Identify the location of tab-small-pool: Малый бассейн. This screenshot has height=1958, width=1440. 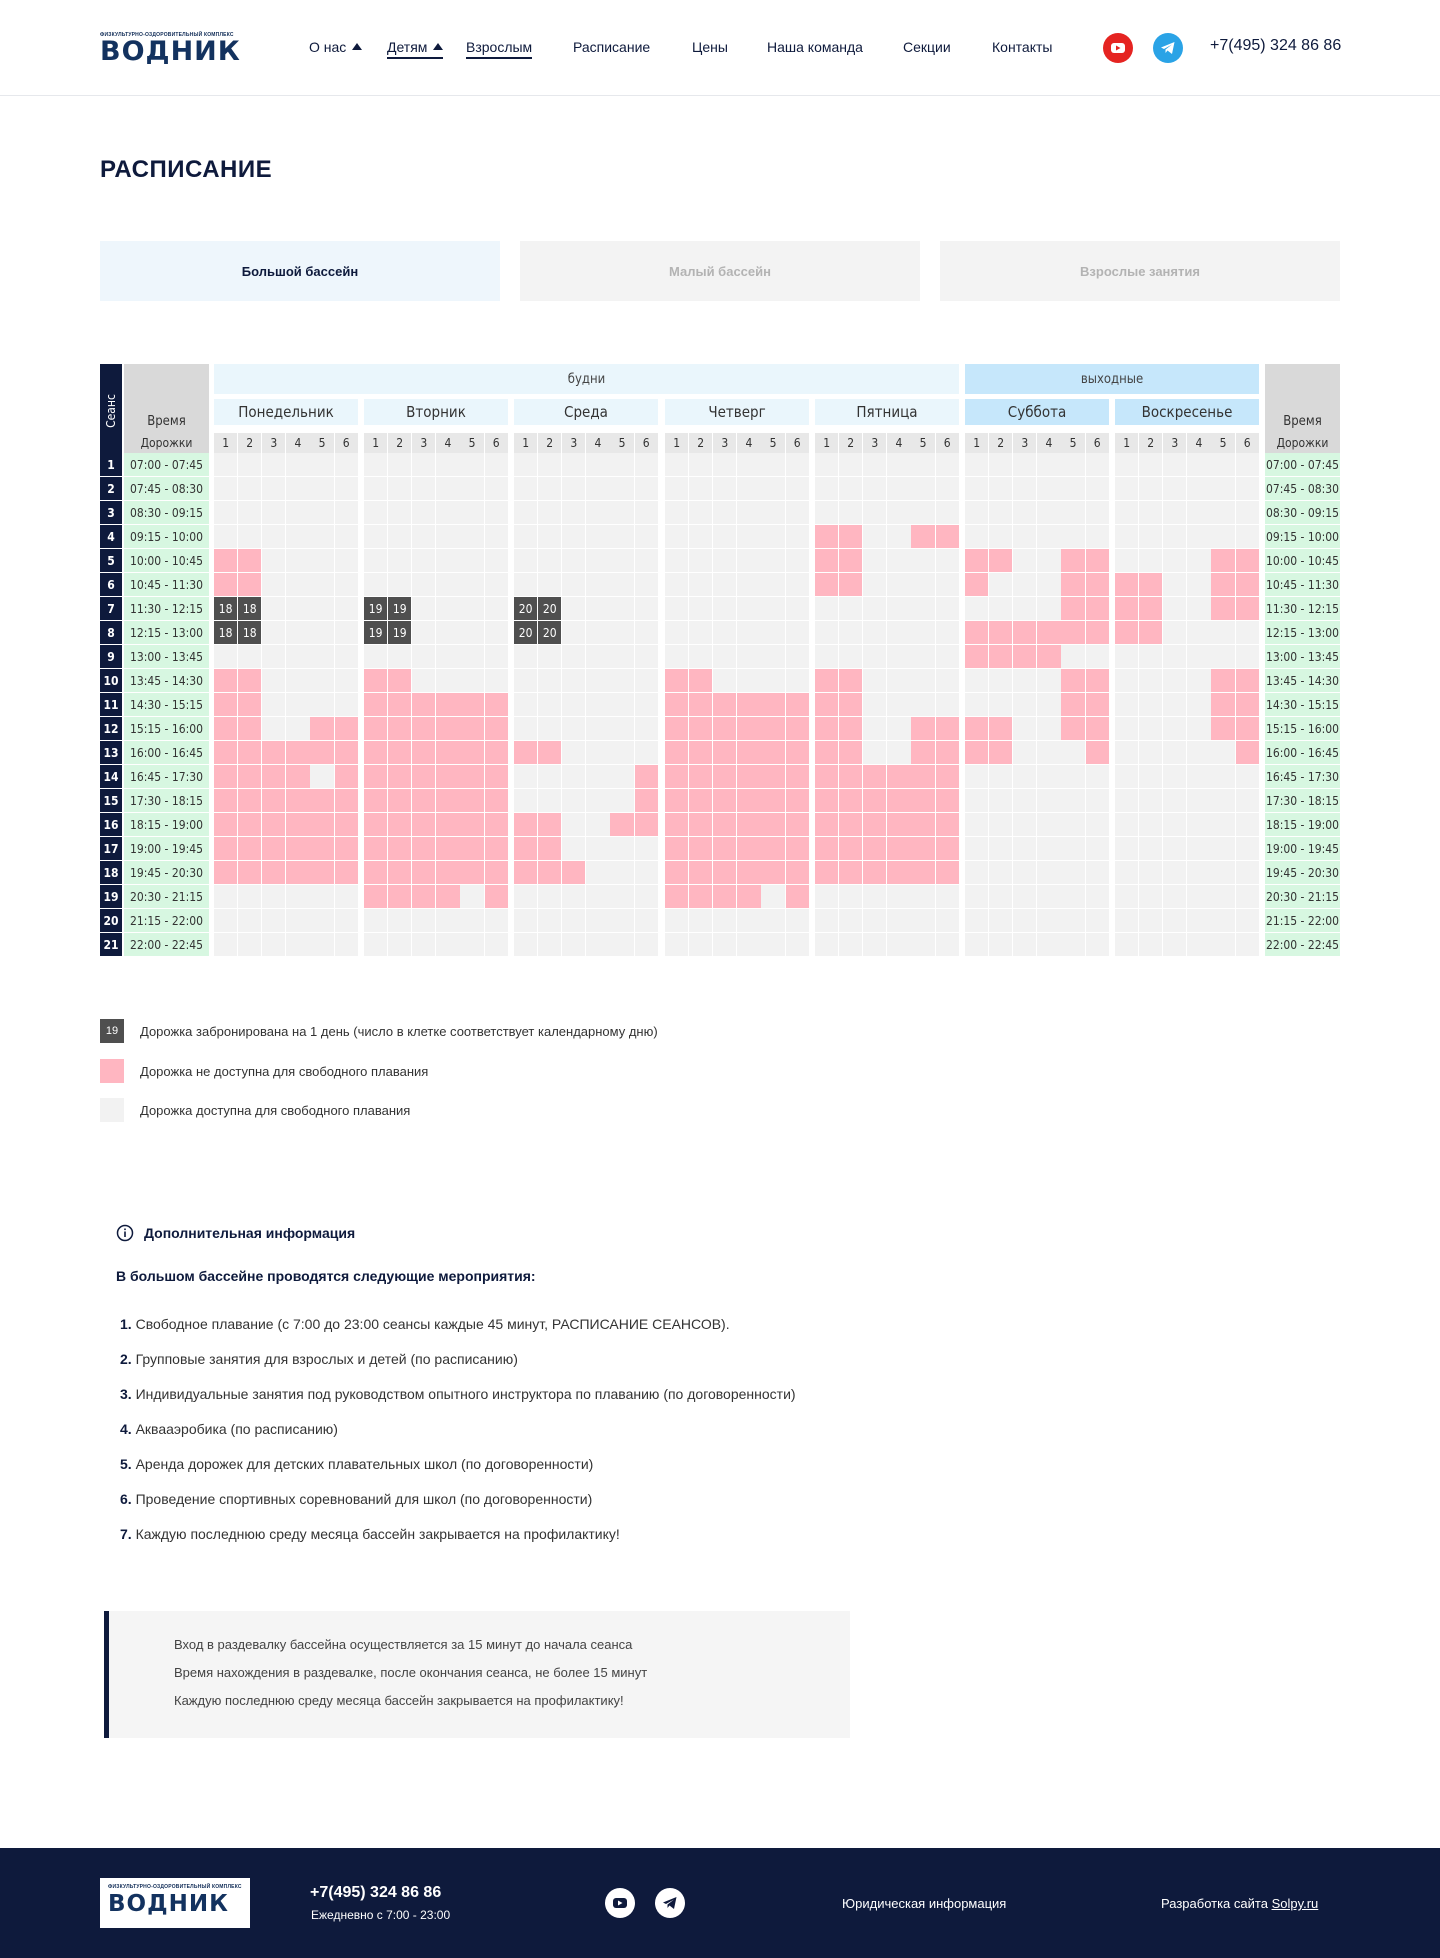
(720, 271).